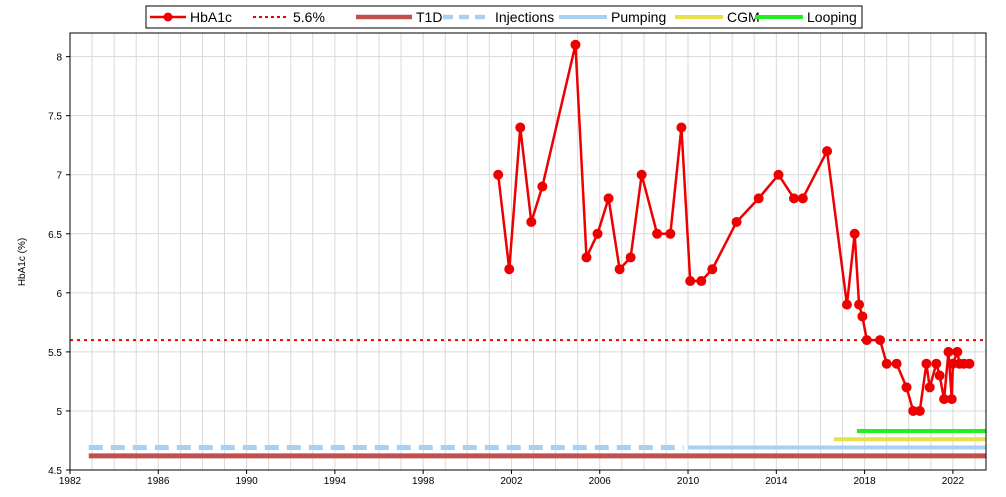  Describe the element at coordinates (832, 17) in the screenshot. I see `legend-label-looping: Looping` at that location.